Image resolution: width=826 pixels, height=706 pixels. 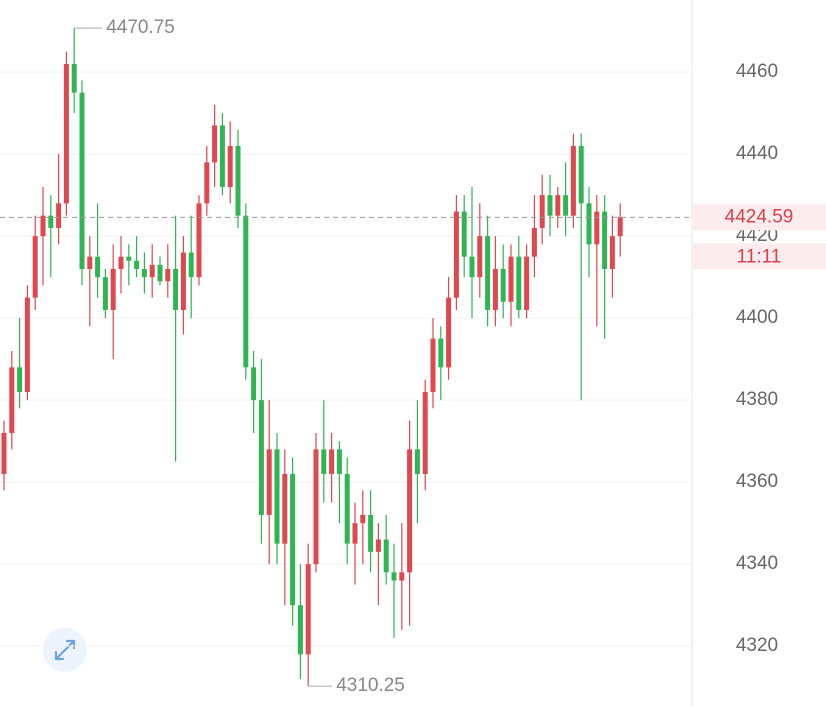 I want to click on last-price-label: 4424.59, so click(x=759, y=216).